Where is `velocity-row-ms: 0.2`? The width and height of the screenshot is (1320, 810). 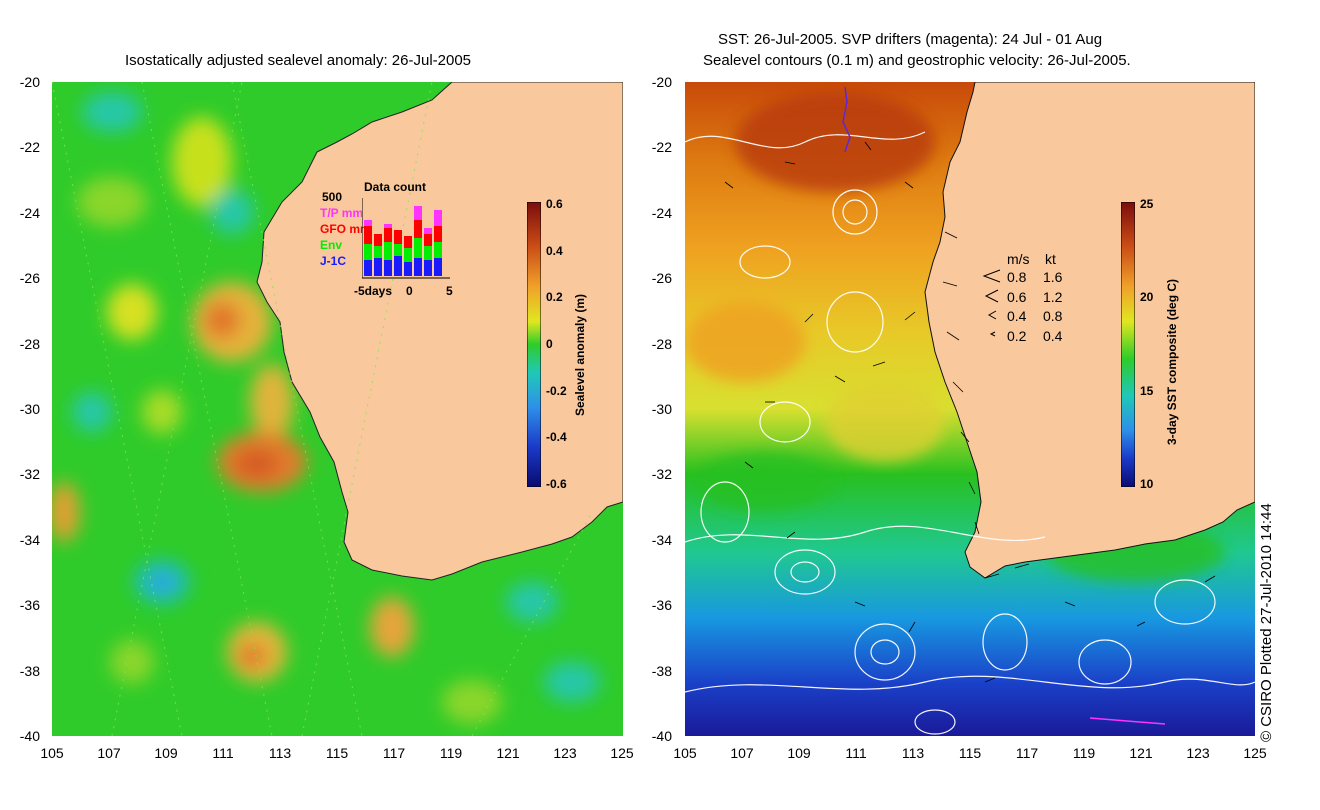 velocity-row-ms: 0.2 is located at coordinates (1017, 336).